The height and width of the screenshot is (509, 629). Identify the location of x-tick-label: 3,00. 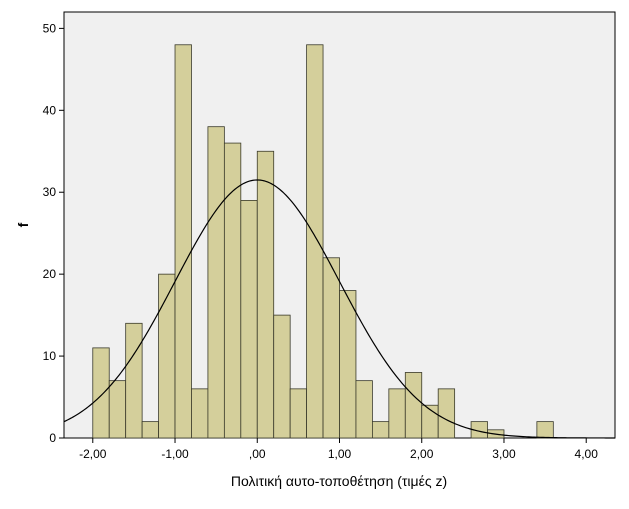
(504, 454).